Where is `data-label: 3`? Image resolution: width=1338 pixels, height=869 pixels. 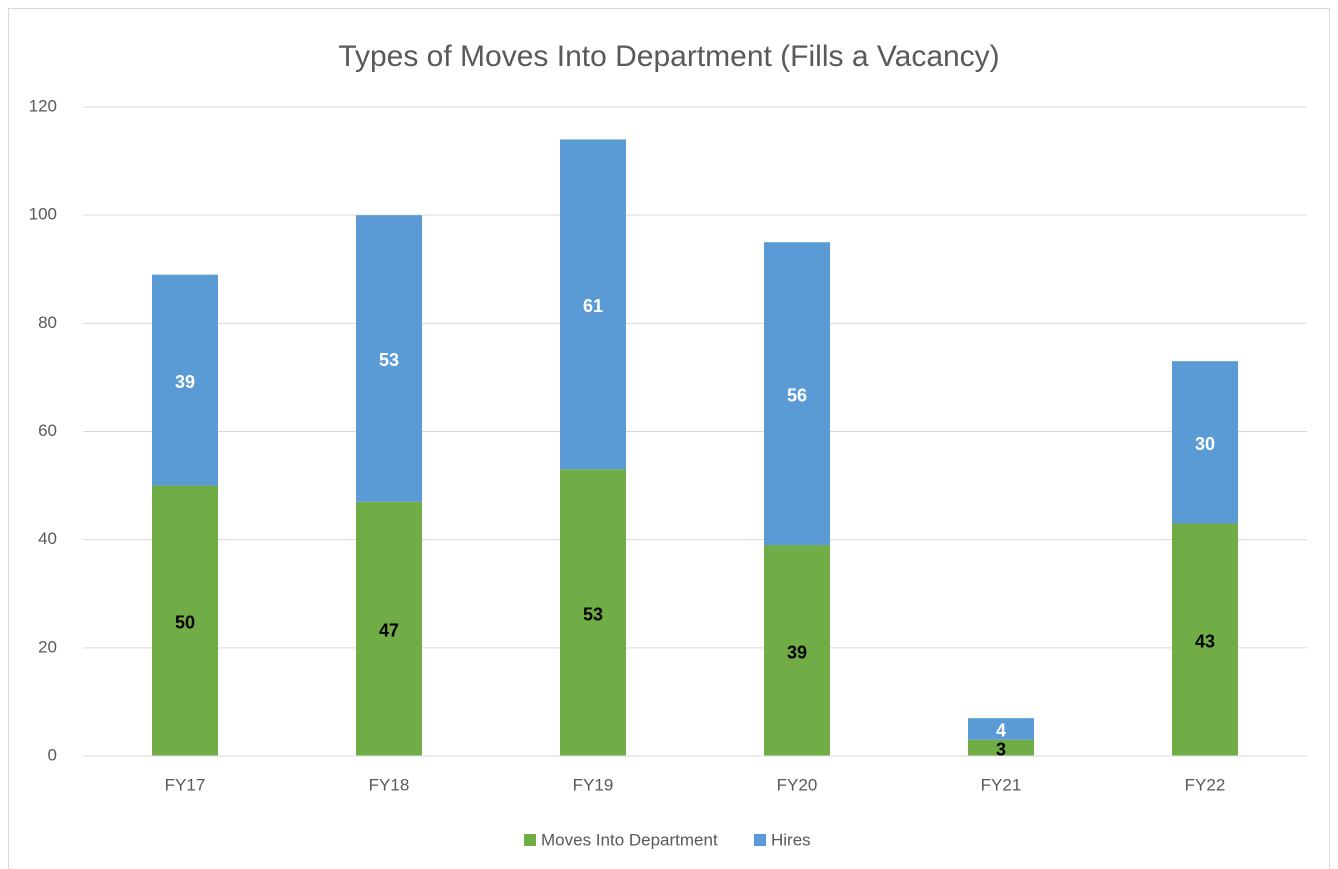
data-label: 3 is located at coordinates (1001, 750).